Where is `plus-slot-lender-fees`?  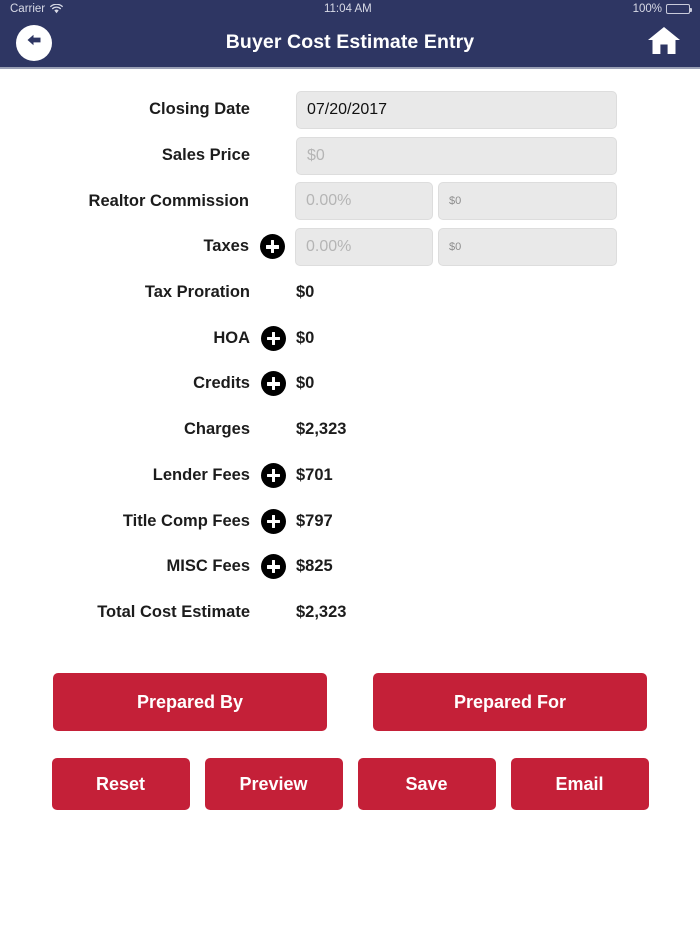 plus-slot-lender-fees is located at coordinates (273, 475).